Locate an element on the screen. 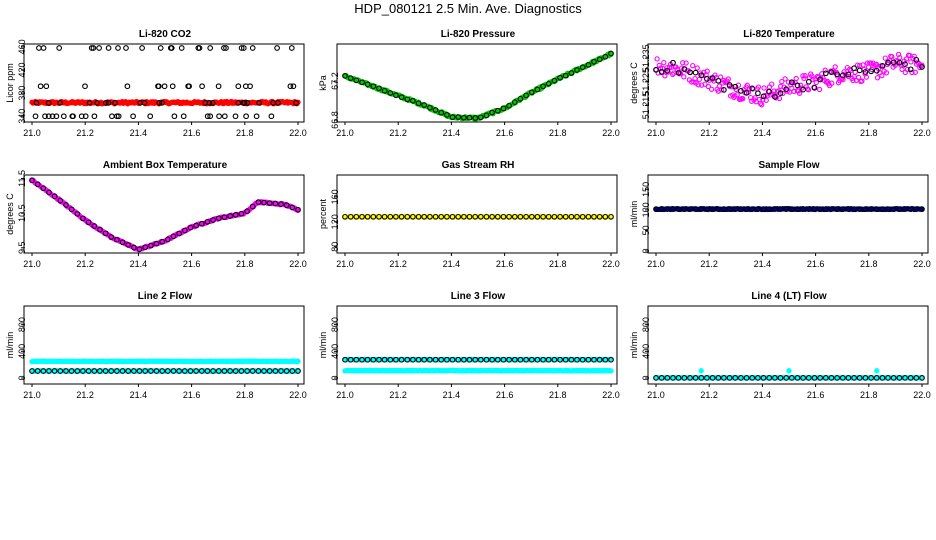 This screenshot has height=540, width=936. series-raw is located at coordinates (478, 86).